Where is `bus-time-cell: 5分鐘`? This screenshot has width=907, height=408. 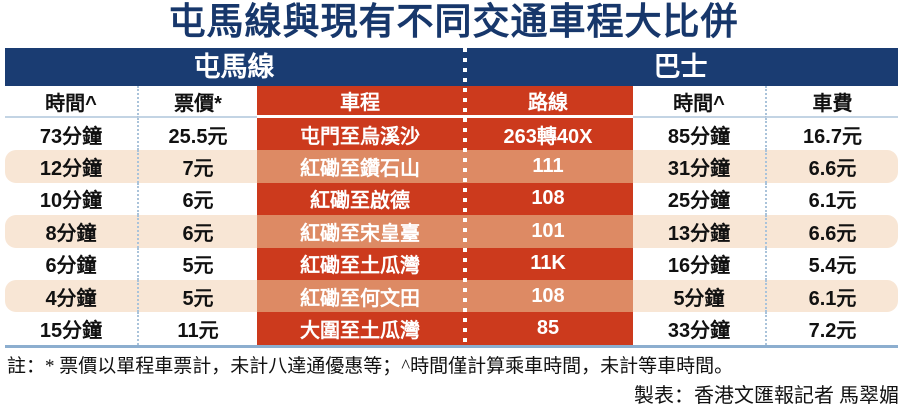 bus-time-cell: 5分鐘 is located at coordinates (699, 298).